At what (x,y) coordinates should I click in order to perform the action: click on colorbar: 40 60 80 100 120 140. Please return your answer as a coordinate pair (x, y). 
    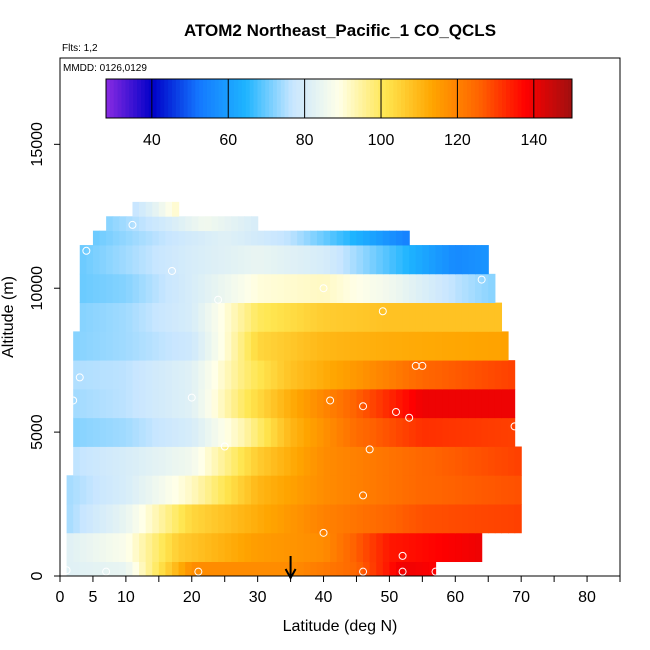
    Looking at the image, I should click on (339, 113).